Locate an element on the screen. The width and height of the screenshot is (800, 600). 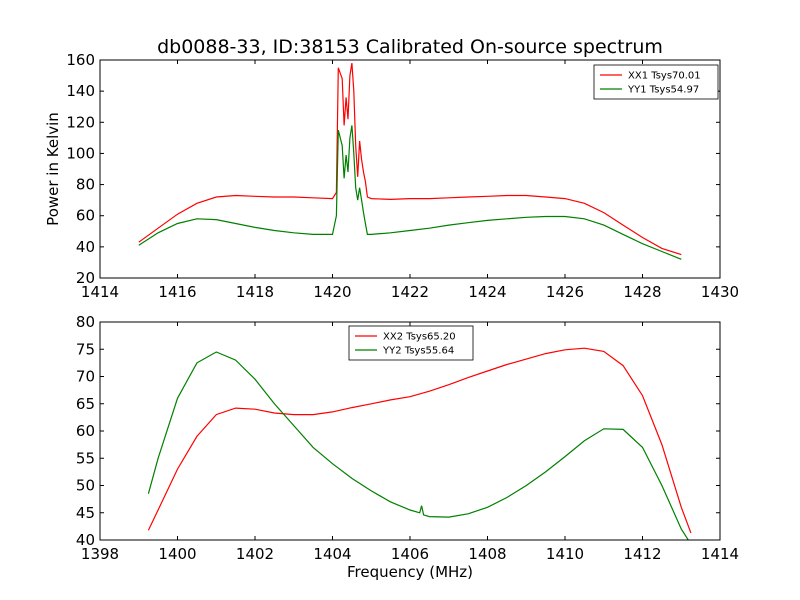
legend-panel-1: XX2 Tsys65.20 YY2 Tsys55.64 is located at coordinates (411, 343).